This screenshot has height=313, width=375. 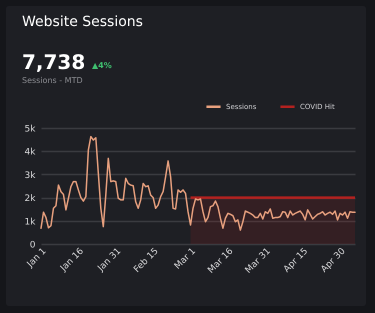 I want to click on x-tick-label: Mar 1, so click(x=185, y=259).